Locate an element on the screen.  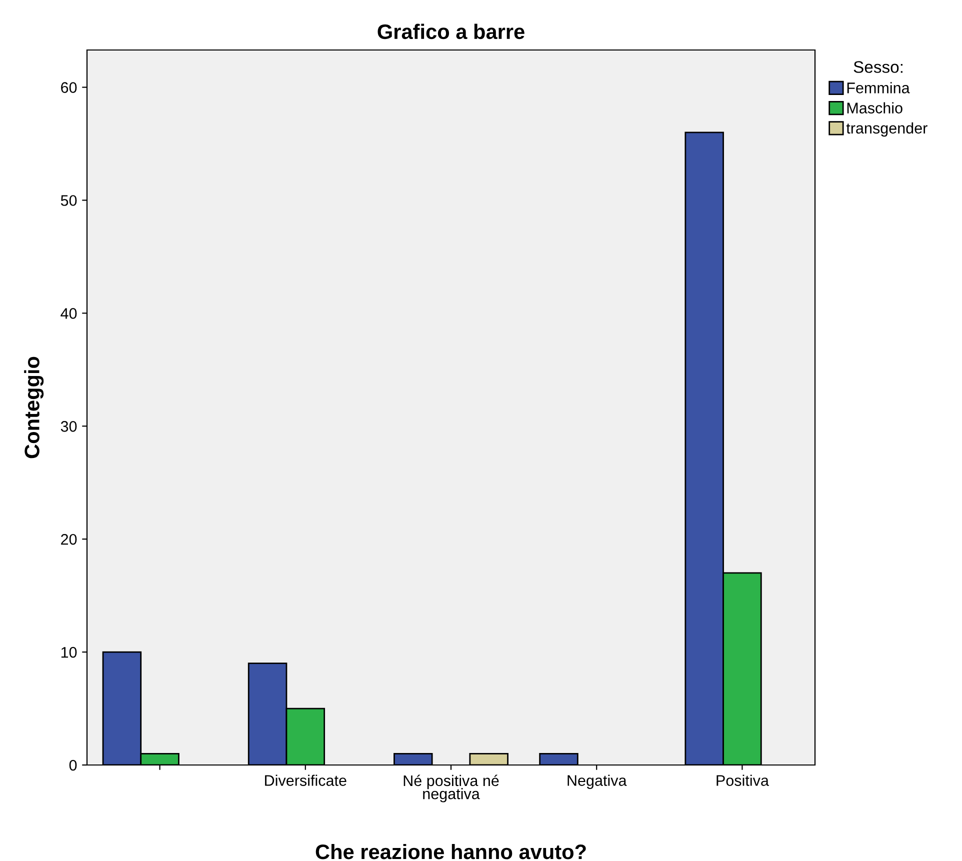
chart-title: Grafico a barre is located at coordinates (451, 32).